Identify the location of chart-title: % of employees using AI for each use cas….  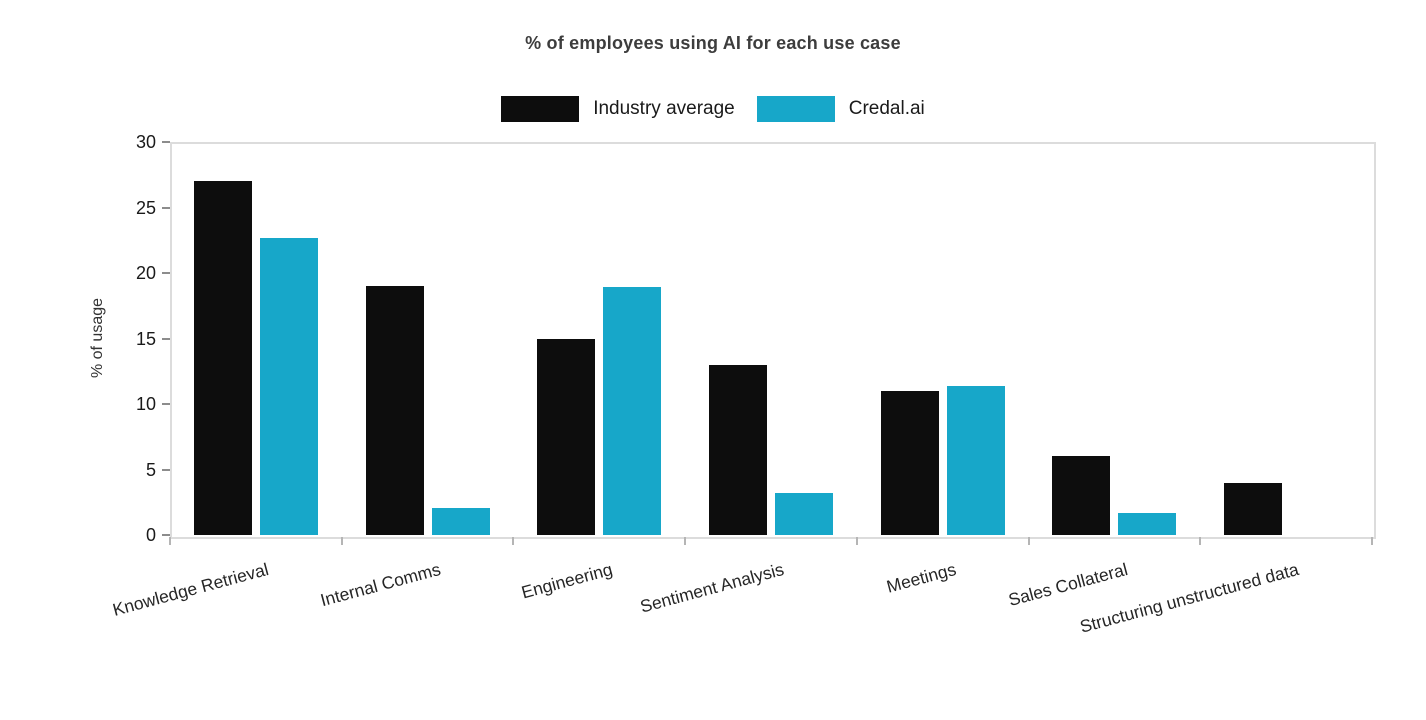
(713, 43).